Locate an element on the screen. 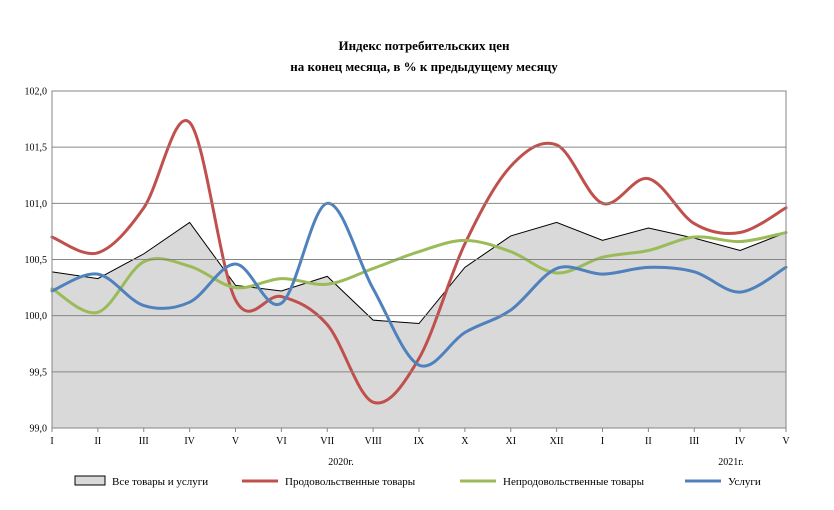 The height and width of the screenshot is (510, 834). legend-label: Услуги is located at coordinates (744, 482).